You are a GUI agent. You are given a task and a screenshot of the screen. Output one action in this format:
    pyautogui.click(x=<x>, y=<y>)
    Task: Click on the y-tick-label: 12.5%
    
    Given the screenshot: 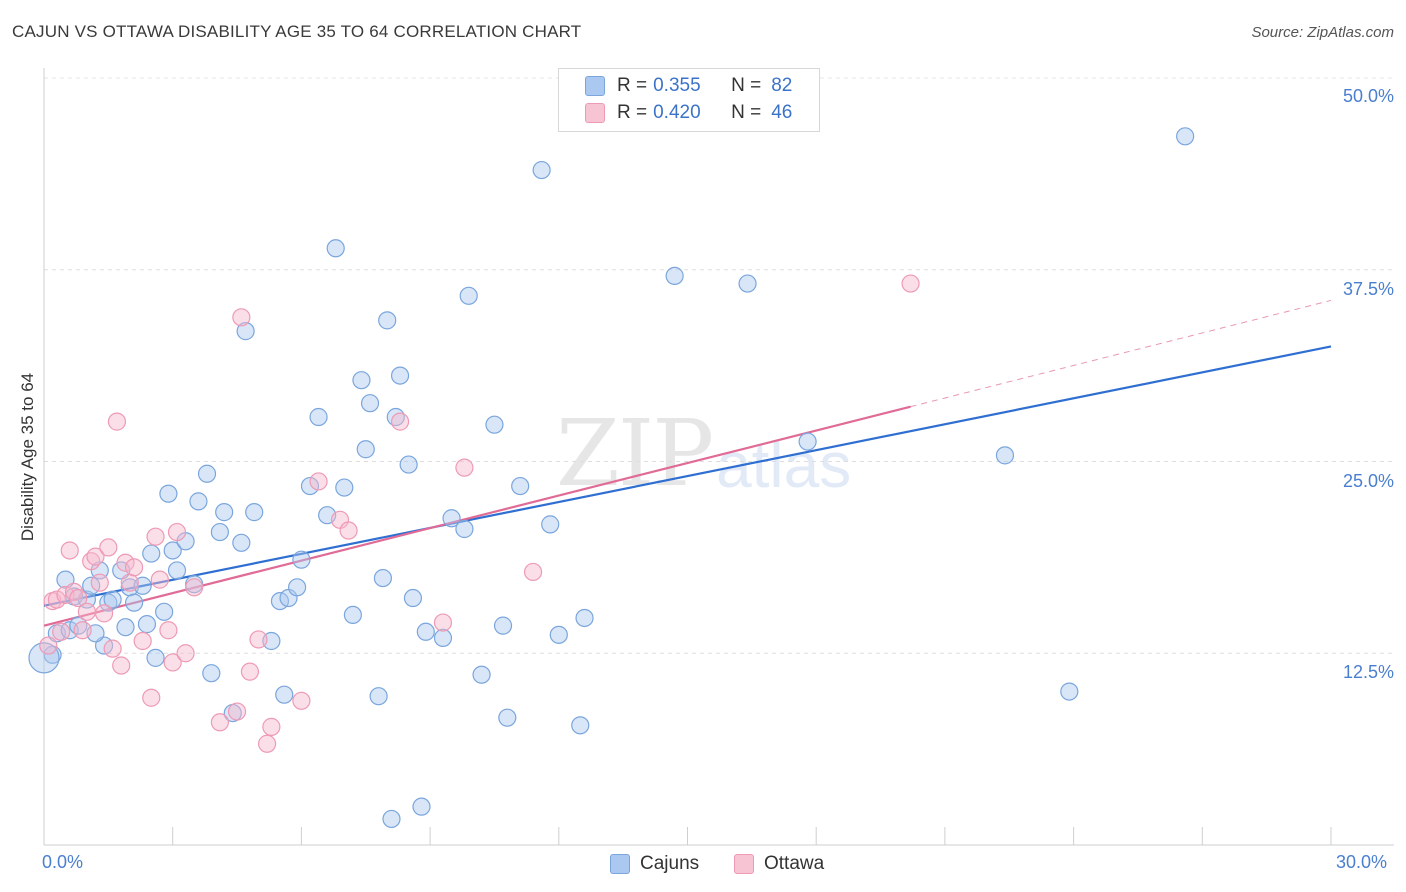 What is the action you would take?
    pyautogui.click(x=1368, y=672)
    